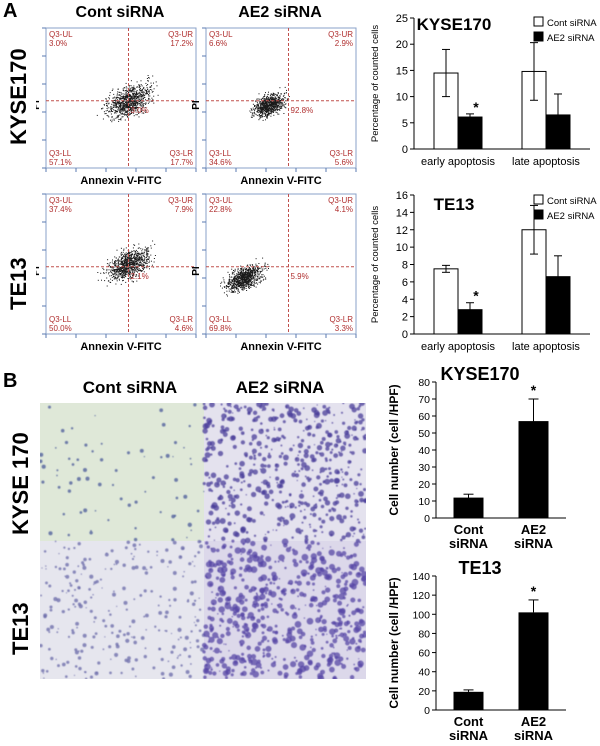 The height and width of the screenshot is (746, 600). I want to click on invasion-row-label-te13: TE13, so click(20, 628).